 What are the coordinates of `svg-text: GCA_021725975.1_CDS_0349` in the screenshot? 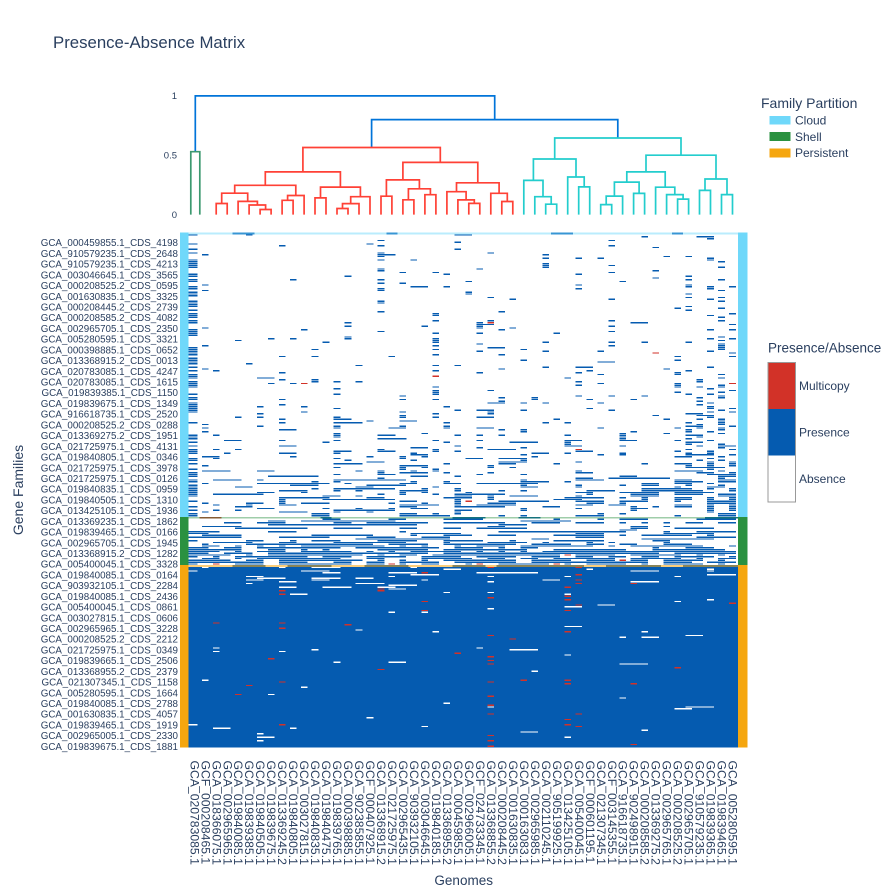 It's located at (109, 650).